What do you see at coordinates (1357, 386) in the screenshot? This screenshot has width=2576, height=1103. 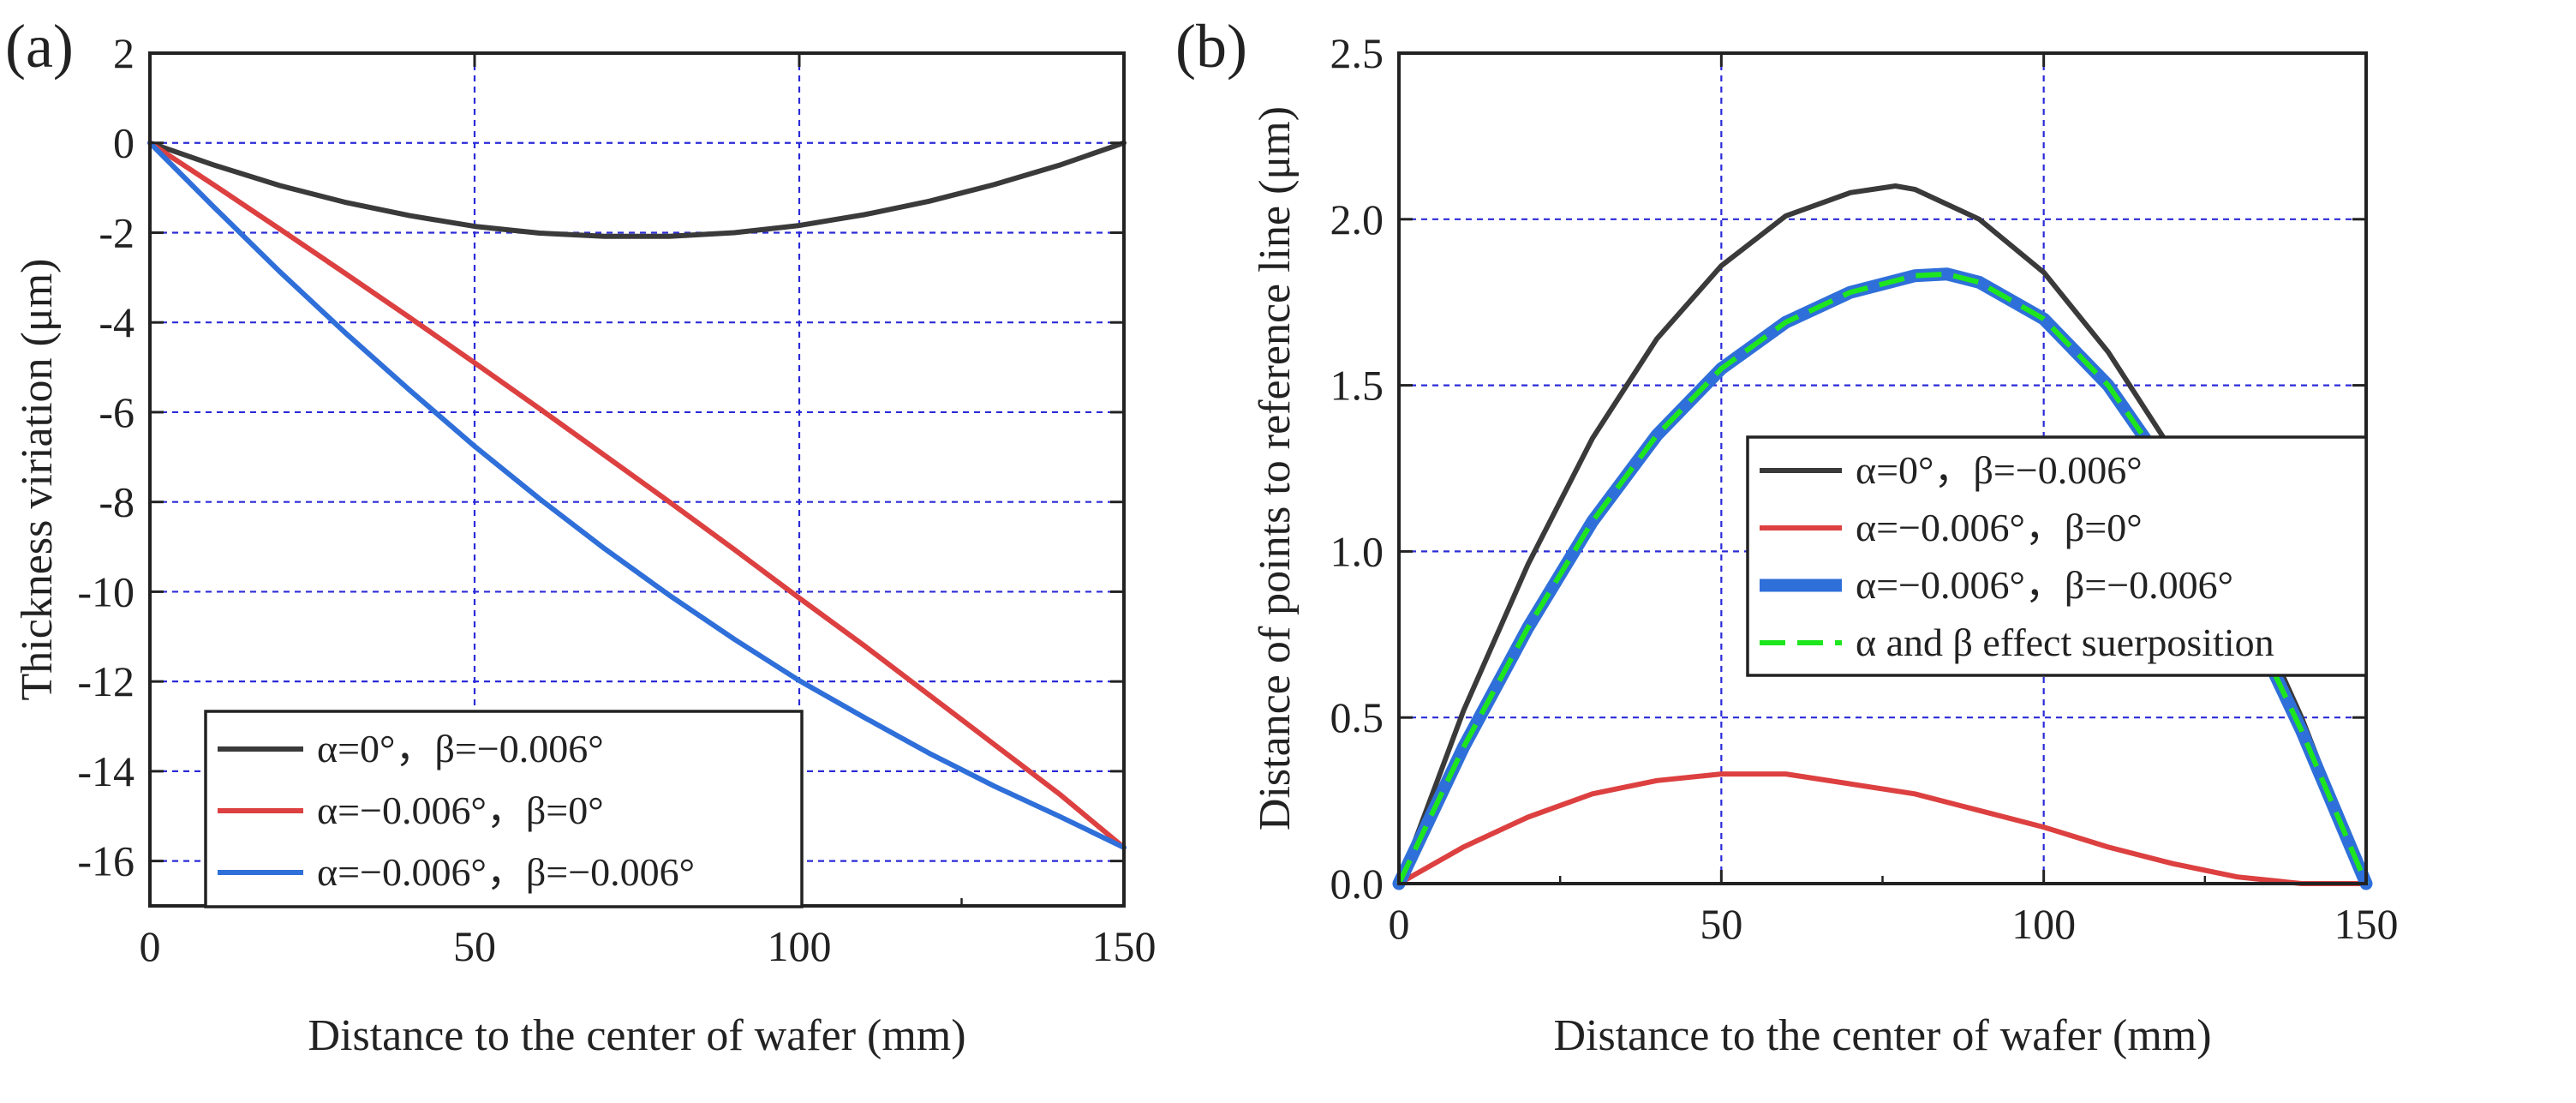 I see `panel-b-y-tick-label: 1.5` at bounding box center [1357, 386].